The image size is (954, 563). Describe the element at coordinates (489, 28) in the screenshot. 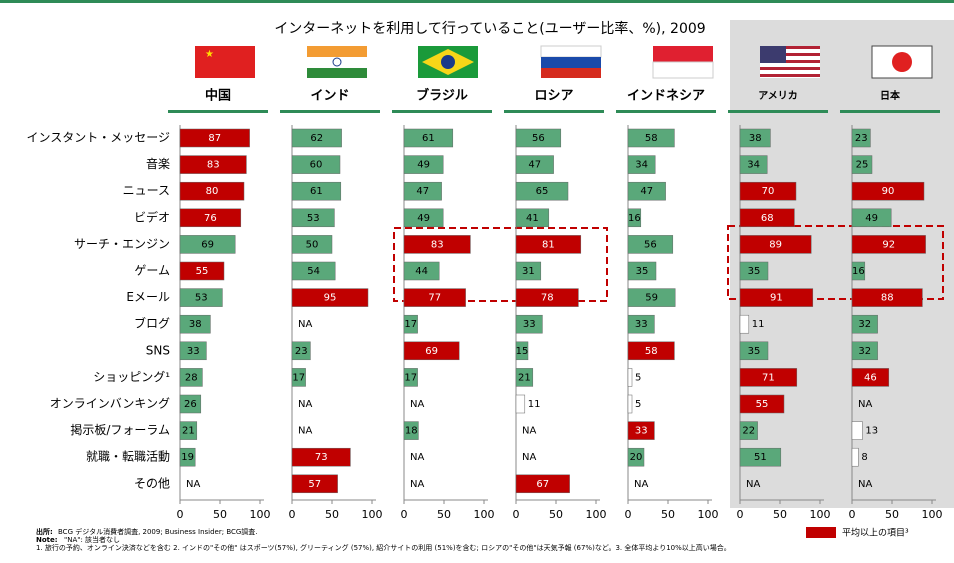

I see `chart-title: インターネットを利用して行っていること(ユーザー比率、%), 2009` at that location.